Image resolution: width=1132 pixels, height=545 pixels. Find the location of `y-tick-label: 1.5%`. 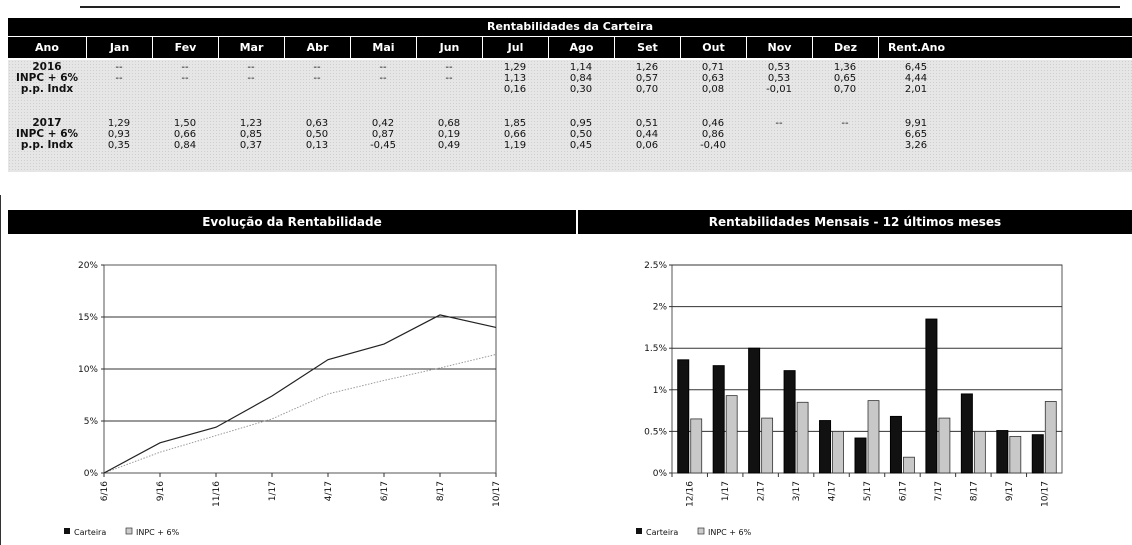

y-tick-label: 1.5% is located at coordinates (655, 349).